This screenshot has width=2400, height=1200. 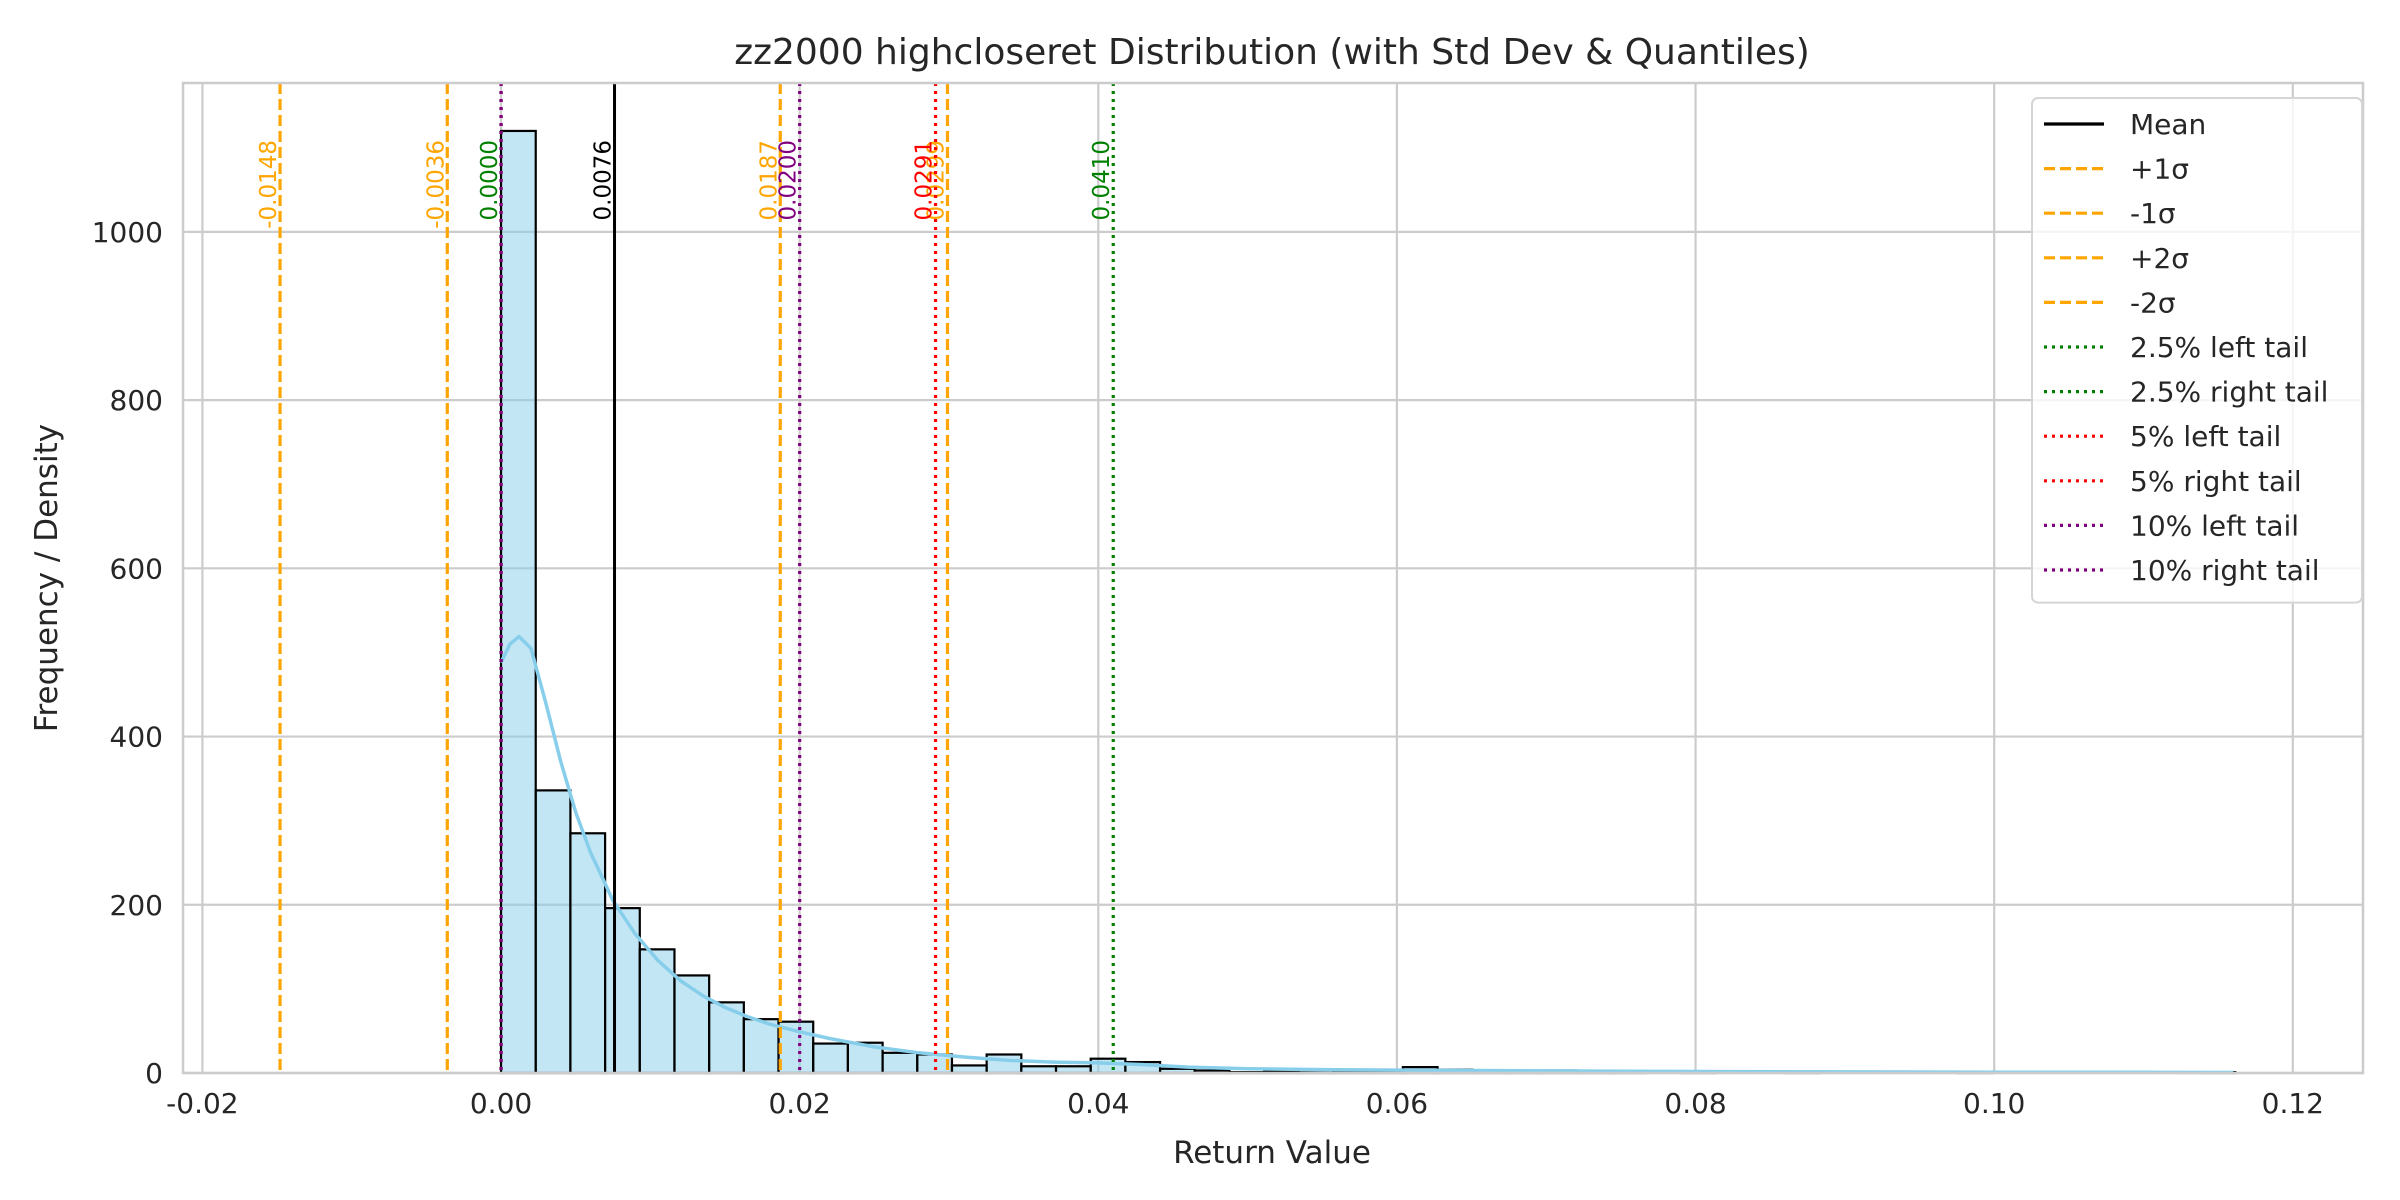 What do you see at coordinates (769, 180) in the screenshot?
I see `vline-value-label: 0.0187` at bounding box center [769, 180].